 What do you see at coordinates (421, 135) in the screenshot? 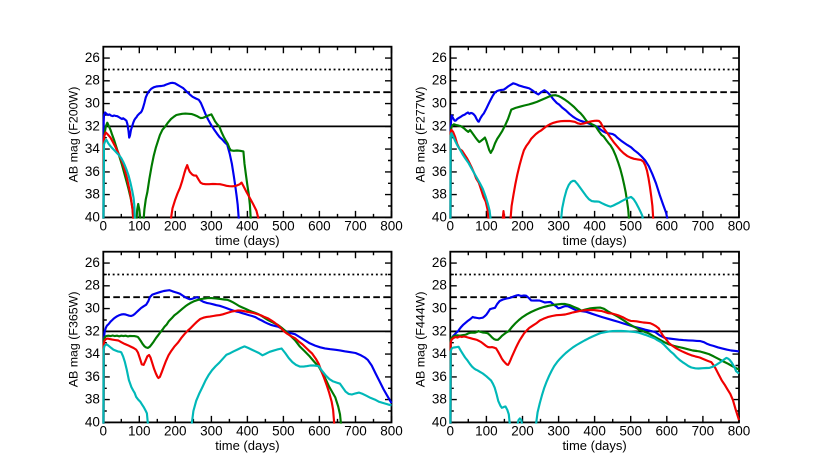
I see `svg-text: AB mag (F277W)` at bounding box center [421, 135].